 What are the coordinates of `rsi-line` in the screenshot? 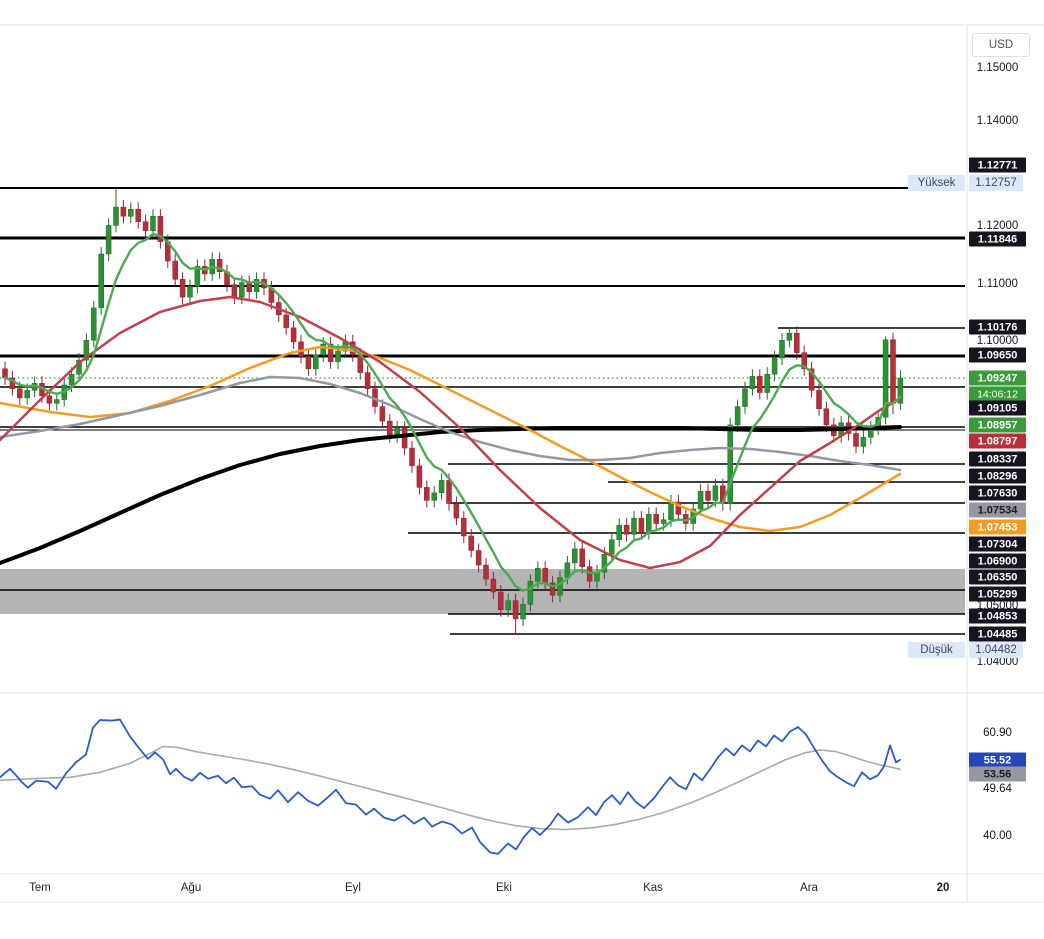 It's located at (450, 786).